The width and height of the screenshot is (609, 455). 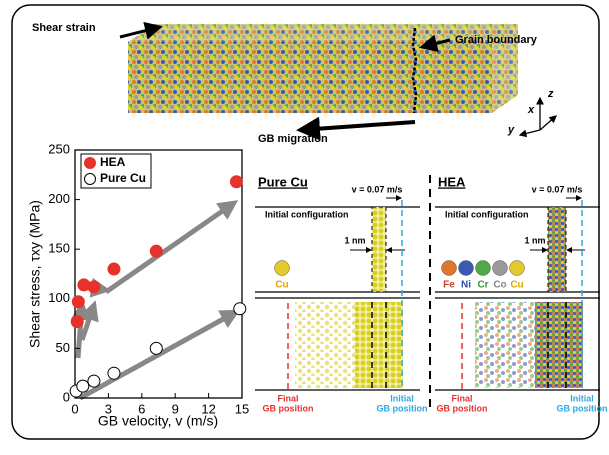 What do you see at coordinates (123, 178) in the screenshot?
I see `legend-label: Pure Cu` at bounding box center [123, 178].